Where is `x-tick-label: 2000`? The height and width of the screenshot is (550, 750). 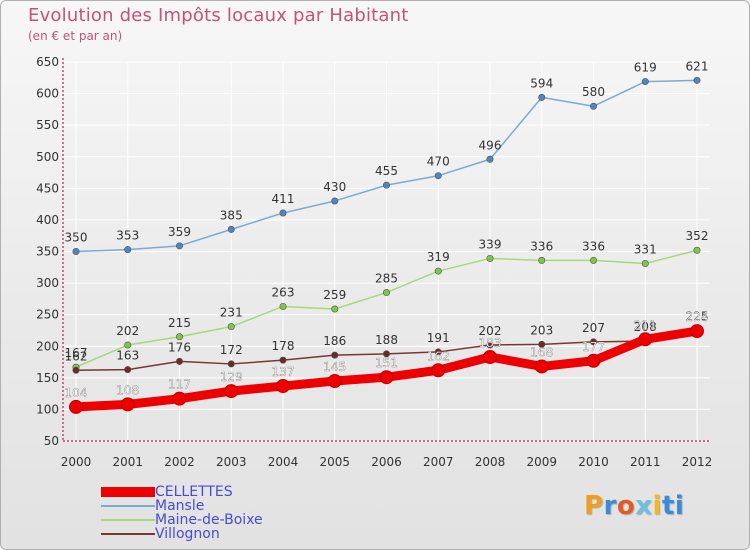 x-tick-label: 2000 is located at coordinates (76, 462).